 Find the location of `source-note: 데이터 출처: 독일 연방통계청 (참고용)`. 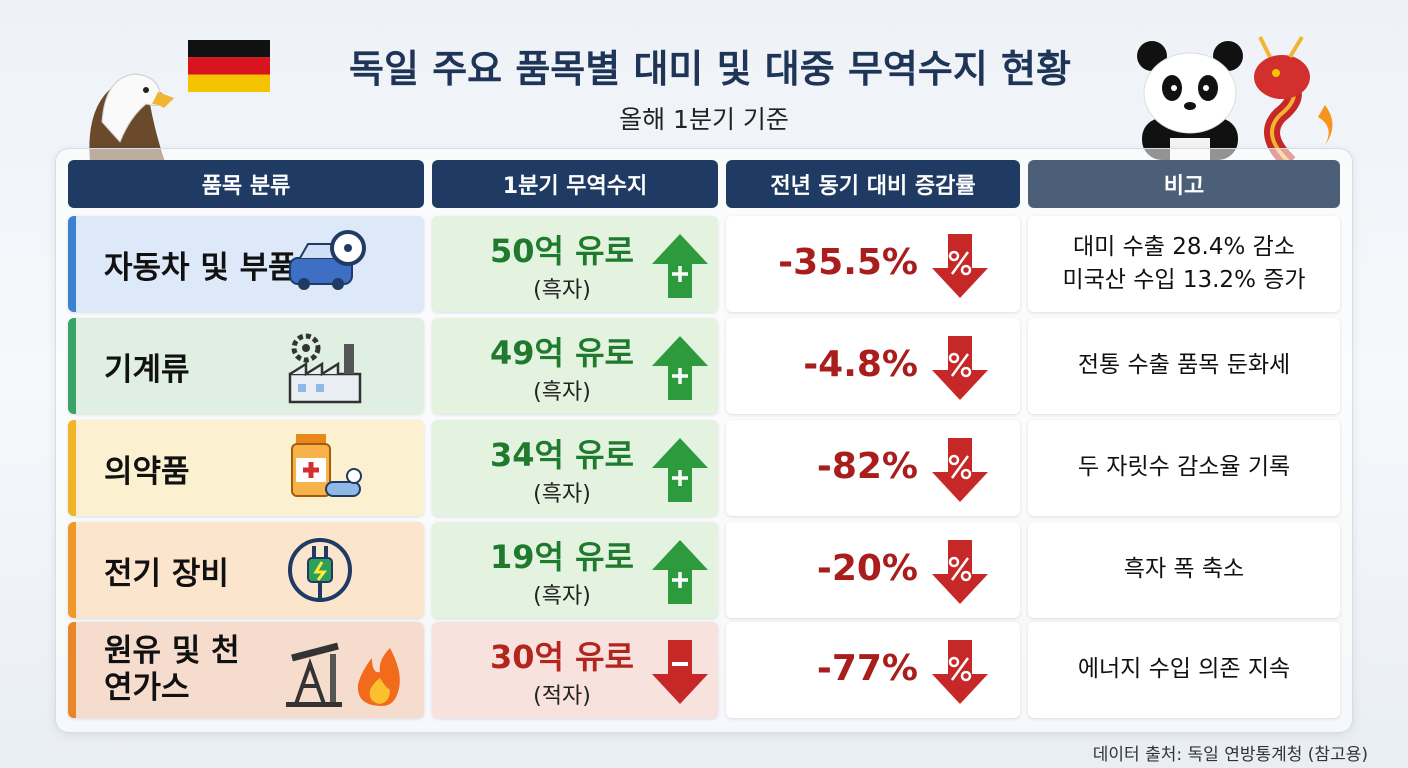

source-note: 데이터 출처: 독일 연방통계청 (참고용) is located at coordinates (1230, 755).